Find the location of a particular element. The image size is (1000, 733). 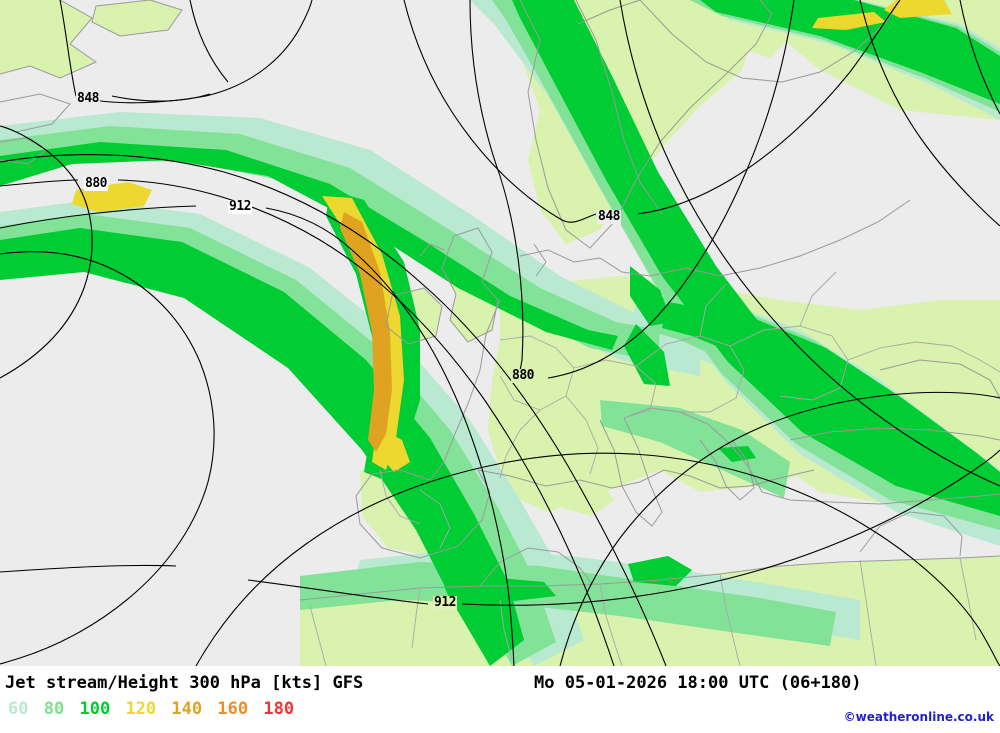

scale-stop-140: 140 is located at coordinates (187, 709).